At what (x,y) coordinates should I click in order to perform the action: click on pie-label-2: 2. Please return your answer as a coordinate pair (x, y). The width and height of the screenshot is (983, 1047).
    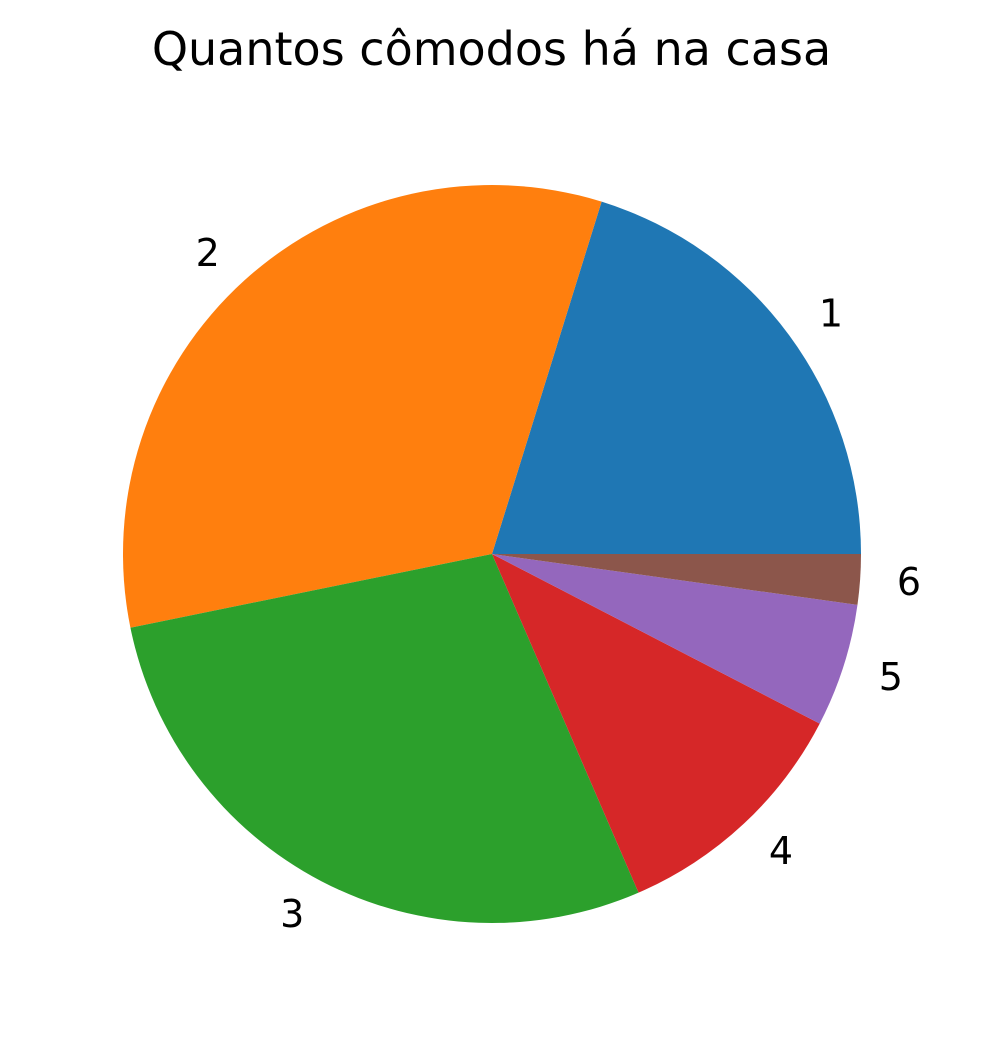
    Looking at the image, I should click on (208, 253).